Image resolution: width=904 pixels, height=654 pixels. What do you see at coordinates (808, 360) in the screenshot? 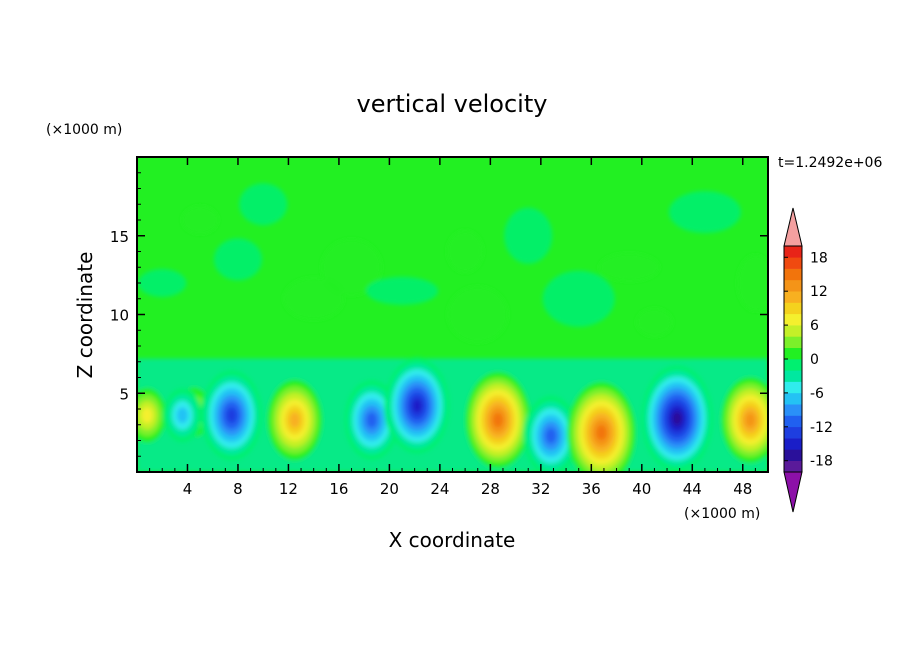
I see `colorbar: 18 12 6 0 -6 -12 -18` at bounding box center [808, 360].